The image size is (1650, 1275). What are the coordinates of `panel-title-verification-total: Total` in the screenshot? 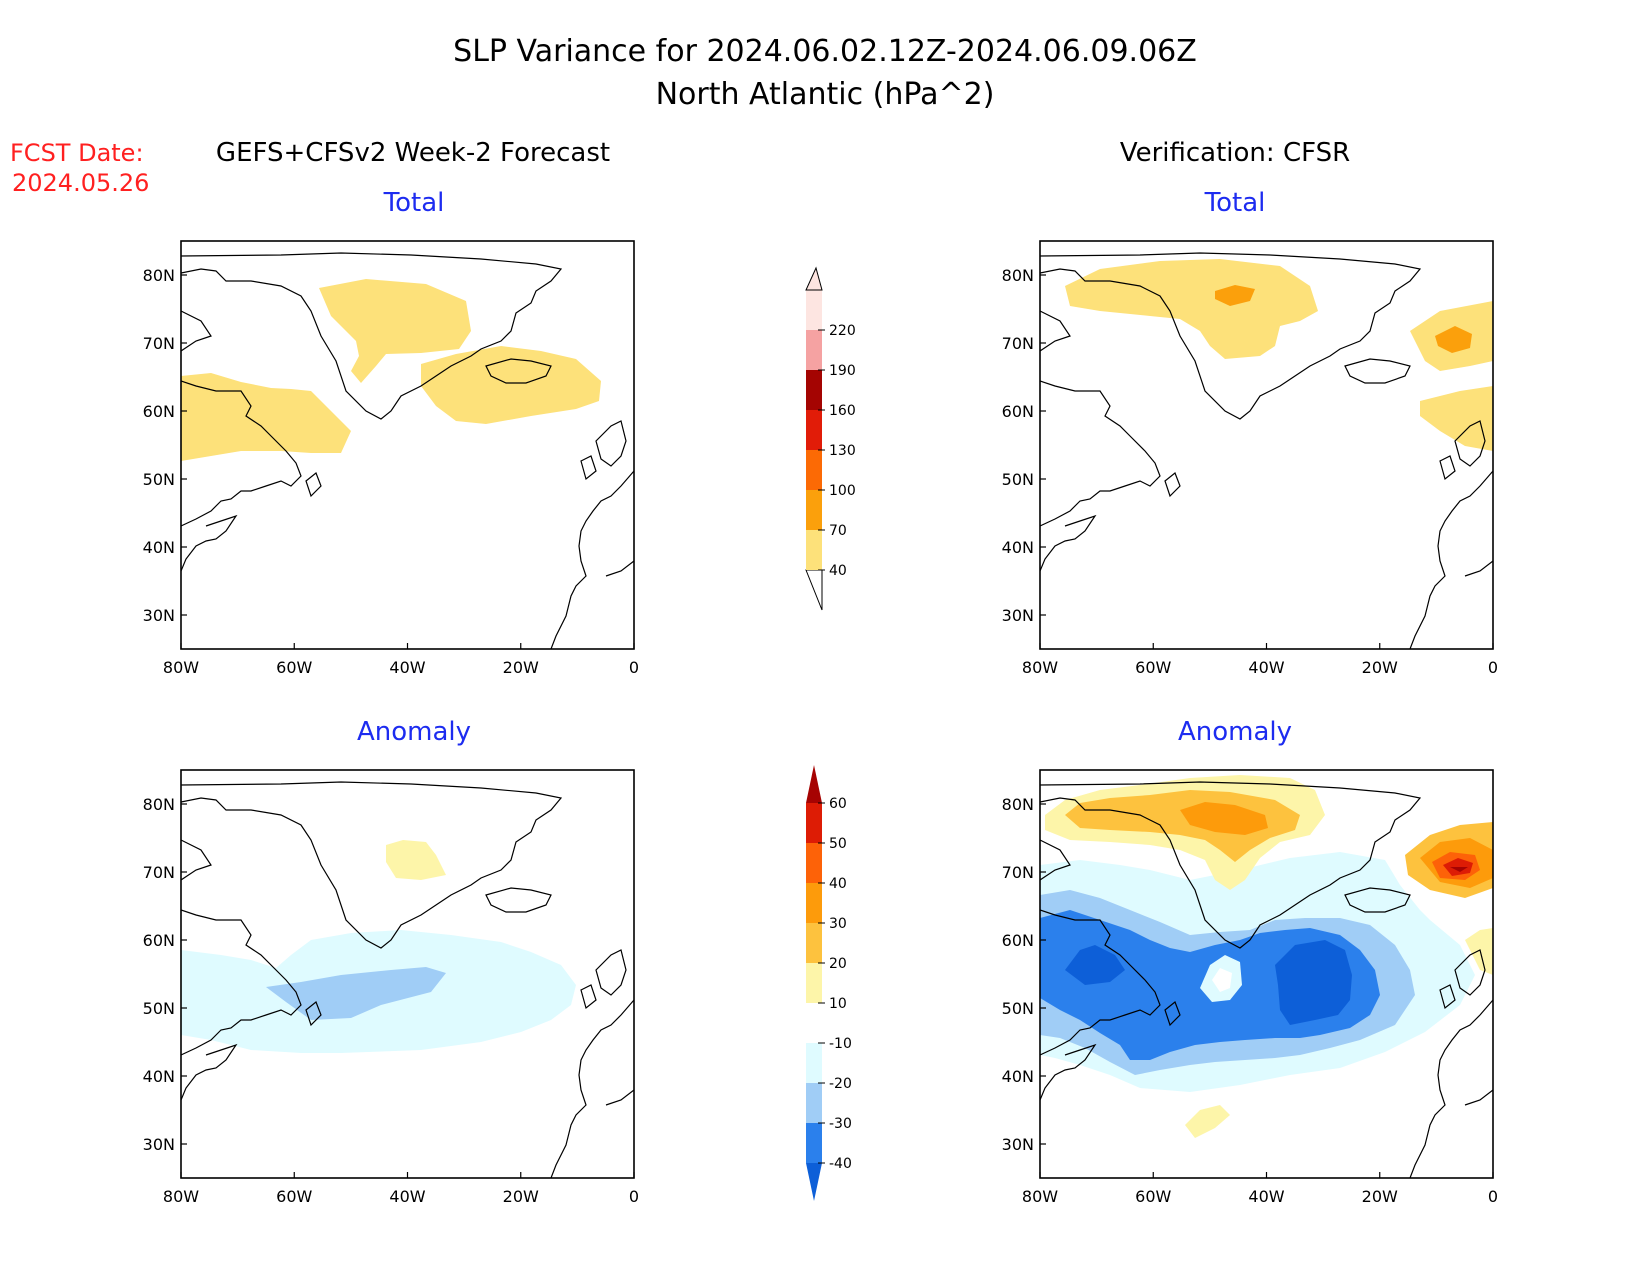 It's located at (1235, 203).